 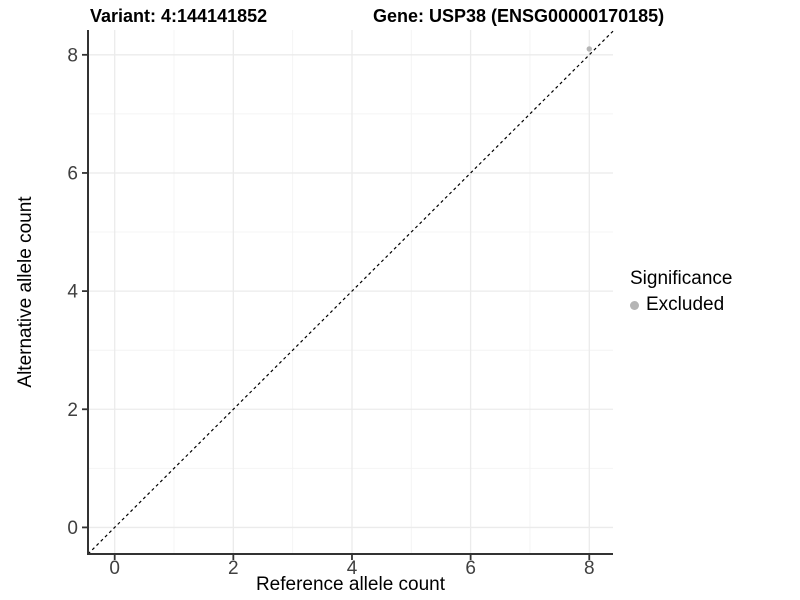 I want to click on x-tick-label: 0, so click(x=114, y=568).